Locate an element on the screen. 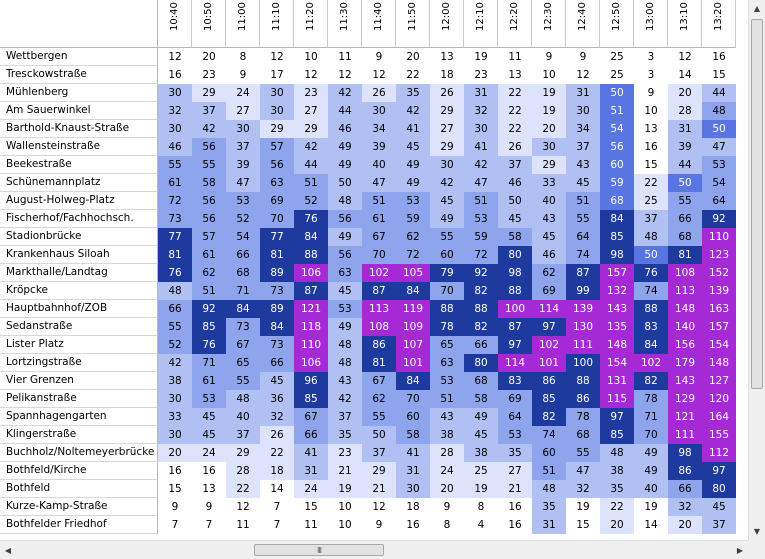 Image resolution: width=765 pixels, height=559 pixels. row-header-stop: Bothfelder Friedhof is located at coordinates (79, 525).